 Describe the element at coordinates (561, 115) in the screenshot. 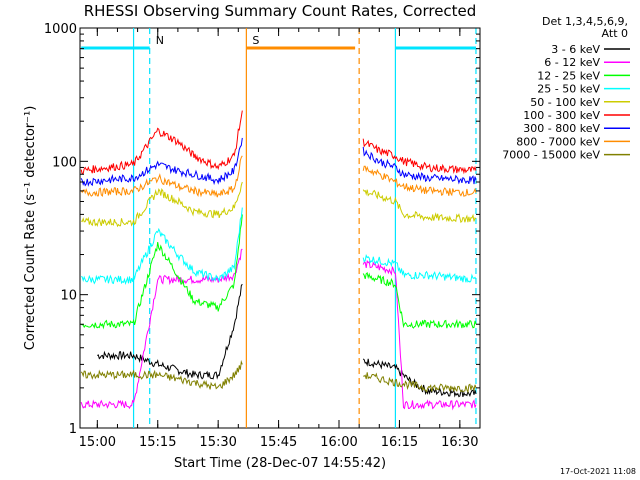

I see `legend-label: 100 - 300 keV` at that location.